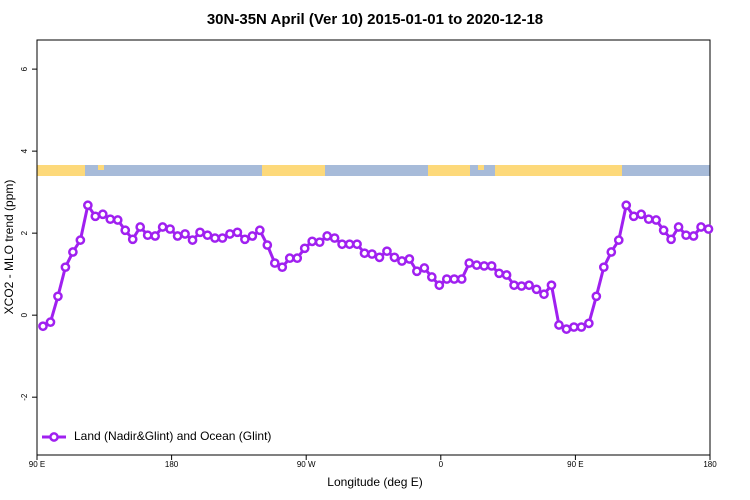 The width and height of the screenshot is (750, 500). I want to click on y-tick-label: -2, so click(24, 397).